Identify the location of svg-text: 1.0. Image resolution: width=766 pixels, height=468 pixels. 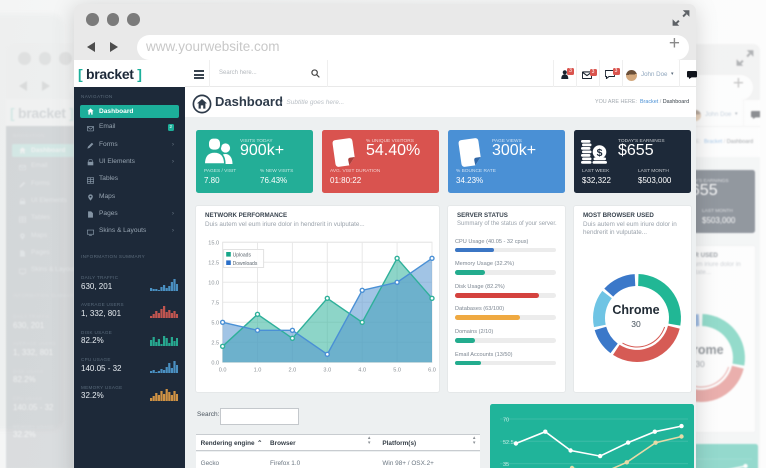
(258, 370).